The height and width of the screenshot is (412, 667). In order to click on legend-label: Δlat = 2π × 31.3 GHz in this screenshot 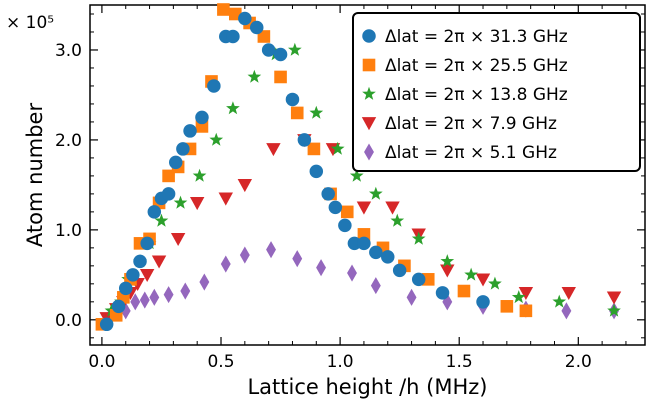, I will do `click(476, 37)`.